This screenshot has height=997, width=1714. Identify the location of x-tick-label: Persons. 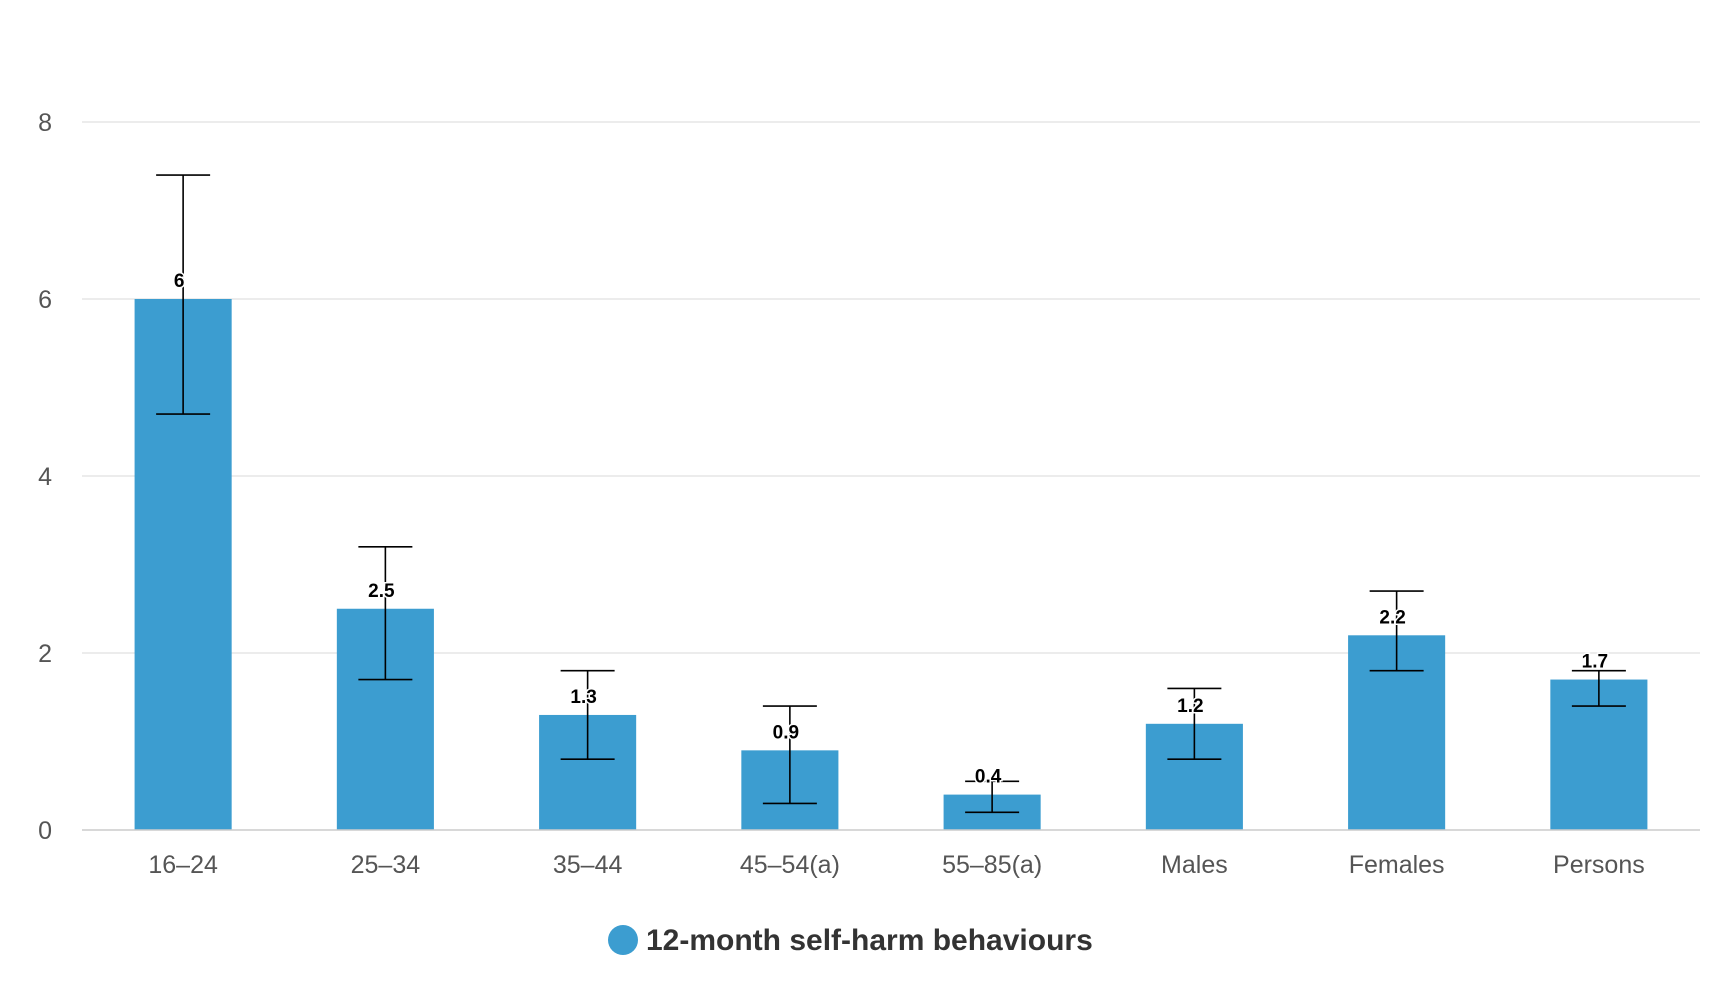
(1599, 865).